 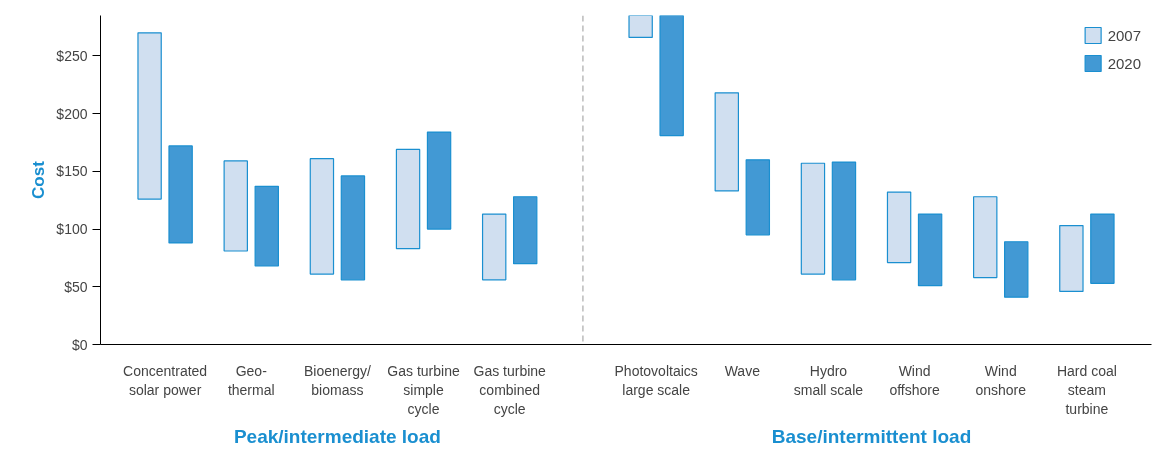 What do you see at coordinates (742, 370) in the screenshot?
I see `x-tick-label: Wave` at bounding box center [742, 370].